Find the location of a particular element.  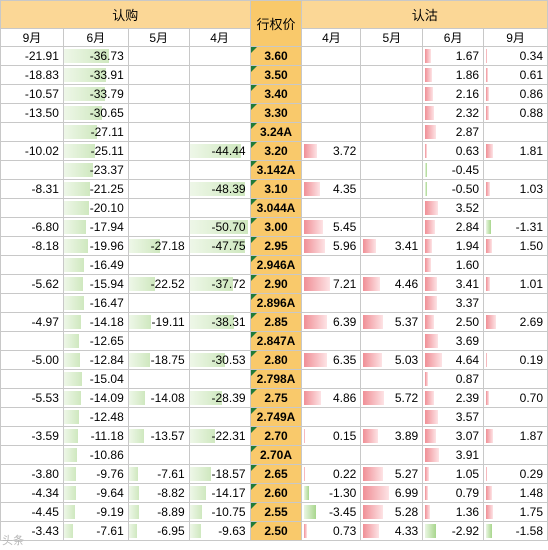

table-row: -10.02 -25.11 -44.44 3.20 3.72 0.63 1.81 is located at coordinates (274, 151).